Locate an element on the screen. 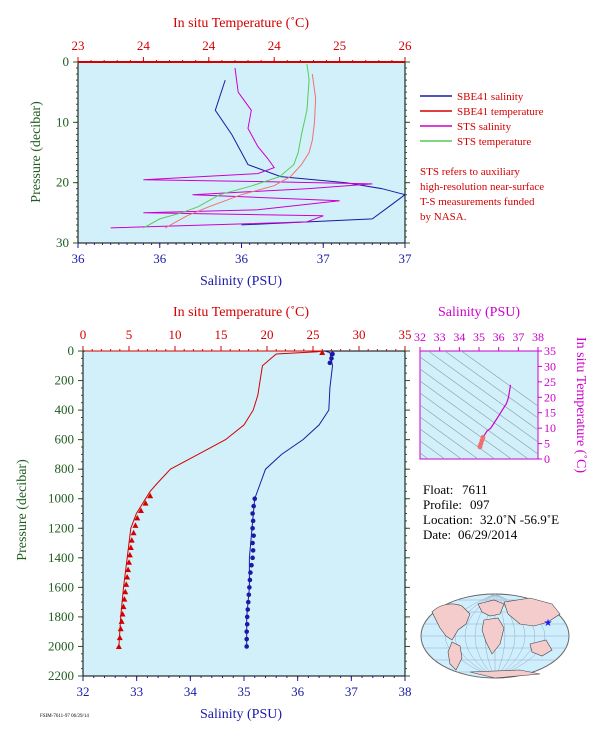 This screenshot has width=601, height=736. ts-sal-tick-label: 34 is located at coordinates (459, 337).